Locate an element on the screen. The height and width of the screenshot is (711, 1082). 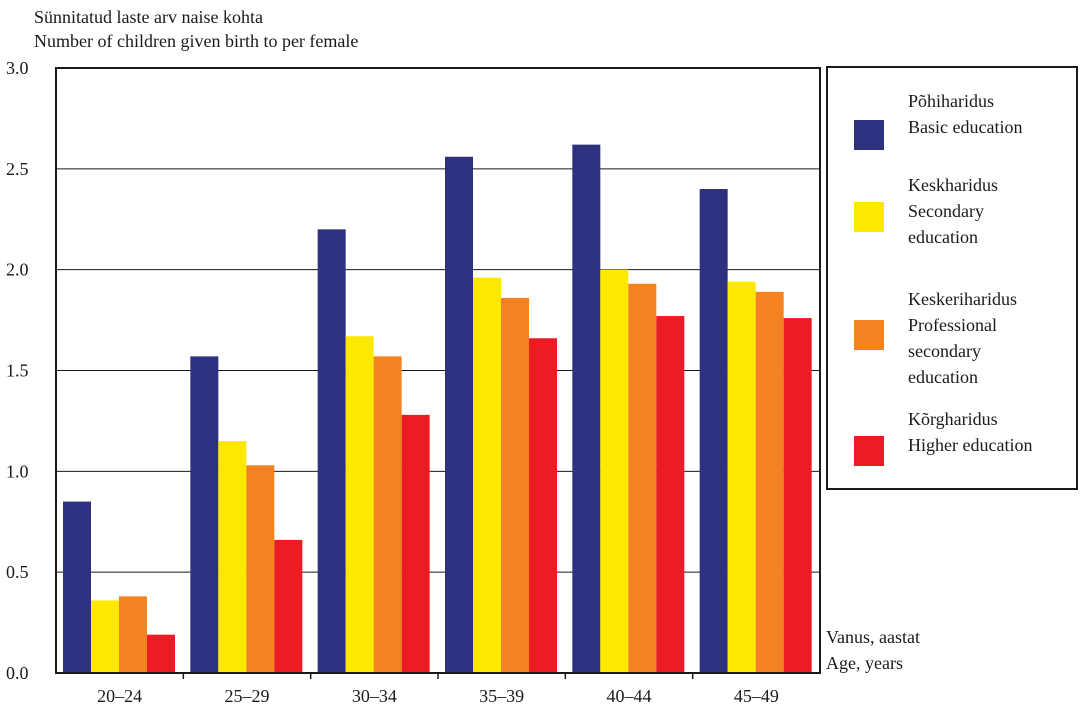
x-tick-label: 30–34 is located at coordinates (374, 696).